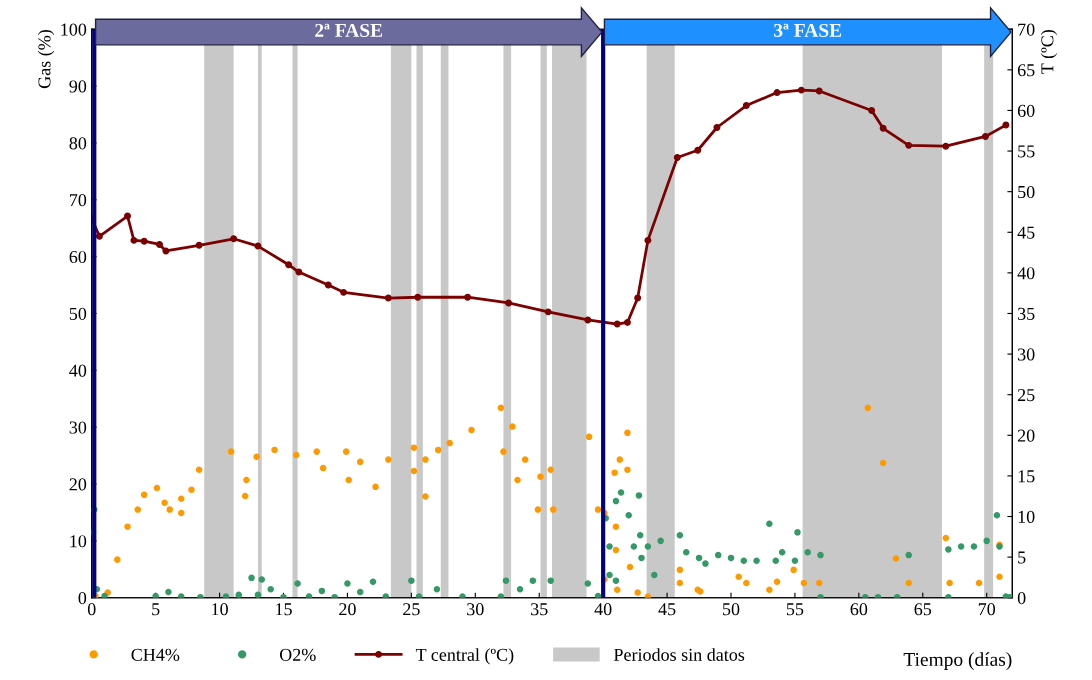  Describe the element at coordinates (795, 609) in the screenshot. I see `x-tick-label: 55` at that location.